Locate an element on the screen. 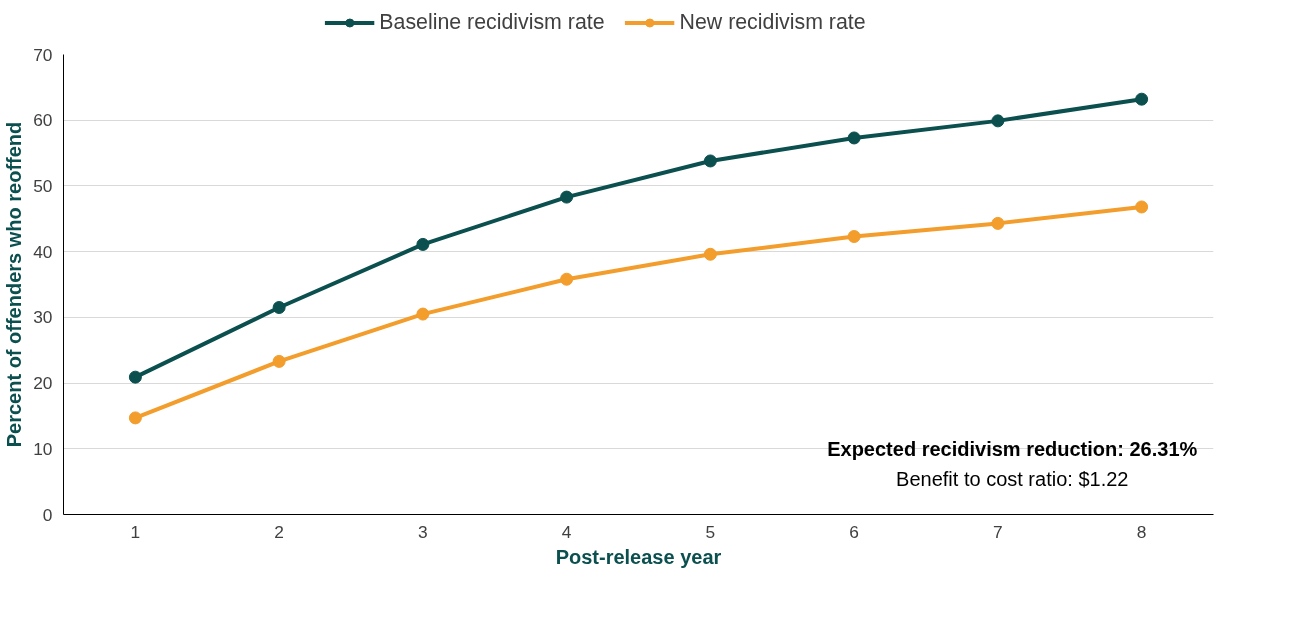  y-tick-label: 10 is located at coordinates (43, 448).